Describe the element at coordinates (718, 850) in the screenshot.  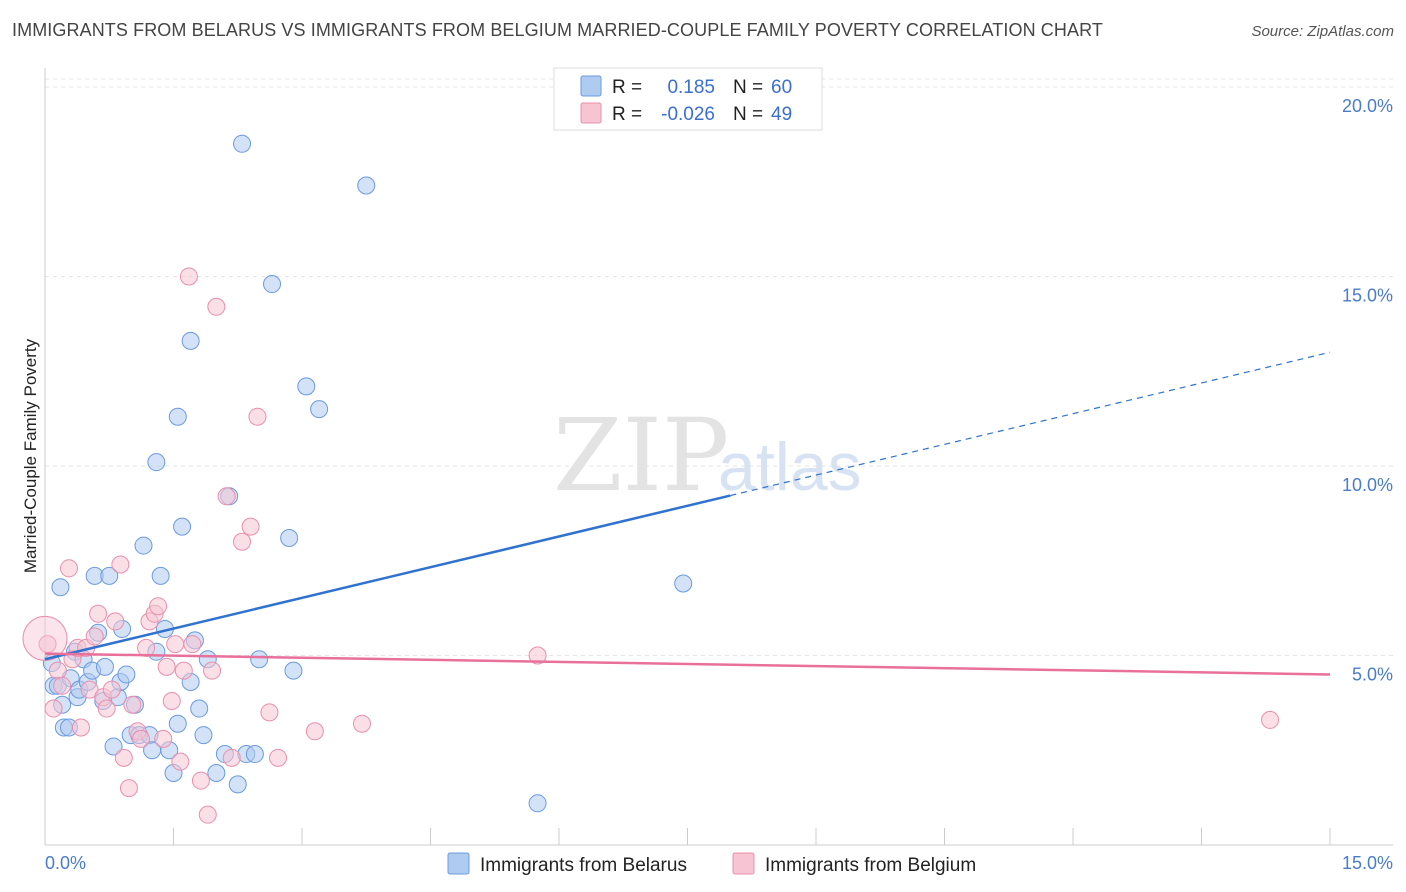
I see `x-ticks: 0.0% 15.0%` at that location.